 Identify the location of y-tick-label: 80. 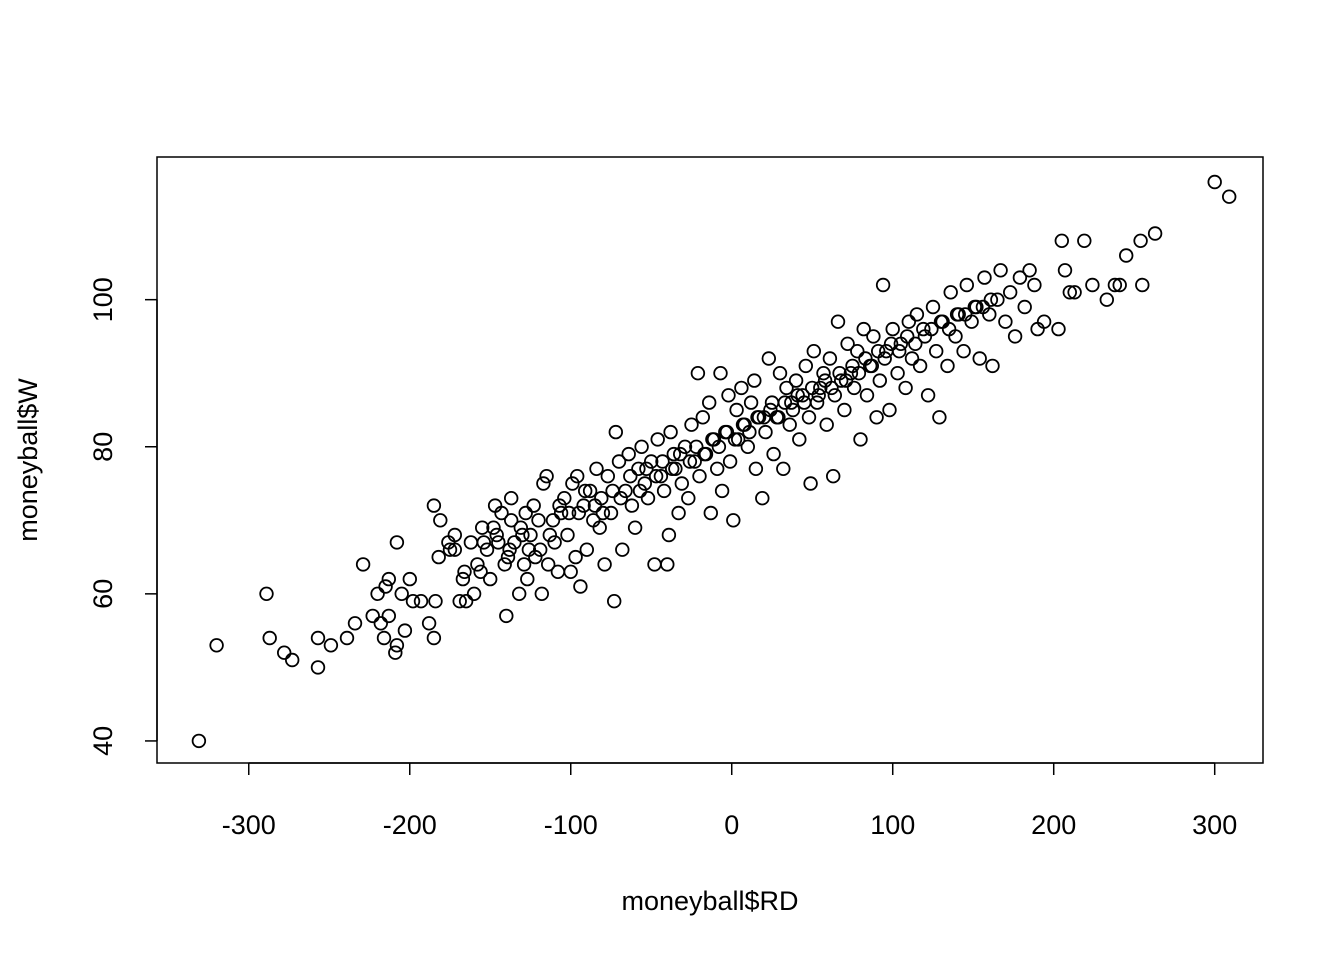
(103, 447).